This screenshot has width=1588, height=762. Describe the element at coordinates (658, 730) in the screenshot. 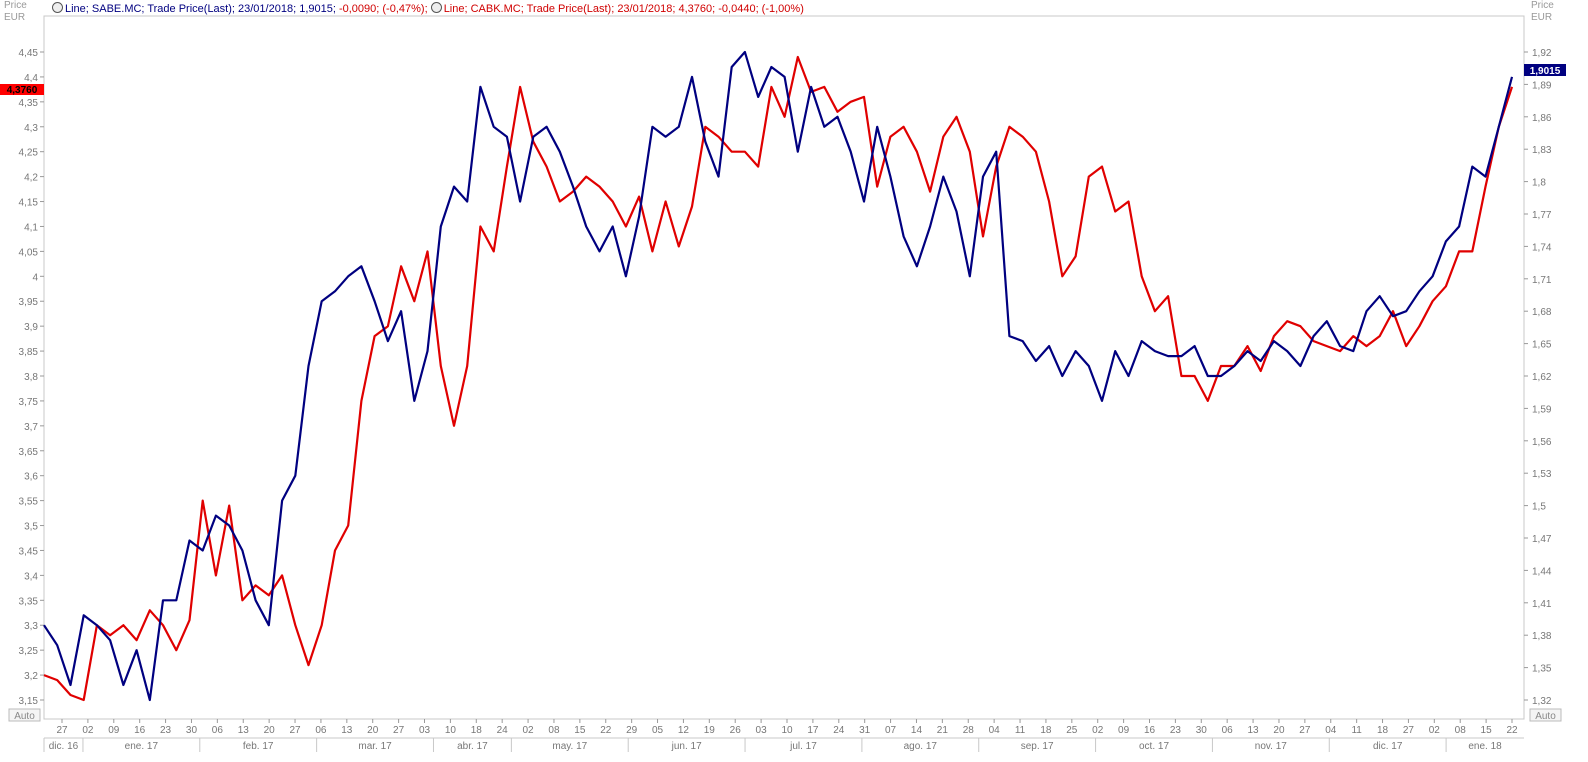

I see `x-day-label: 05` at that location.